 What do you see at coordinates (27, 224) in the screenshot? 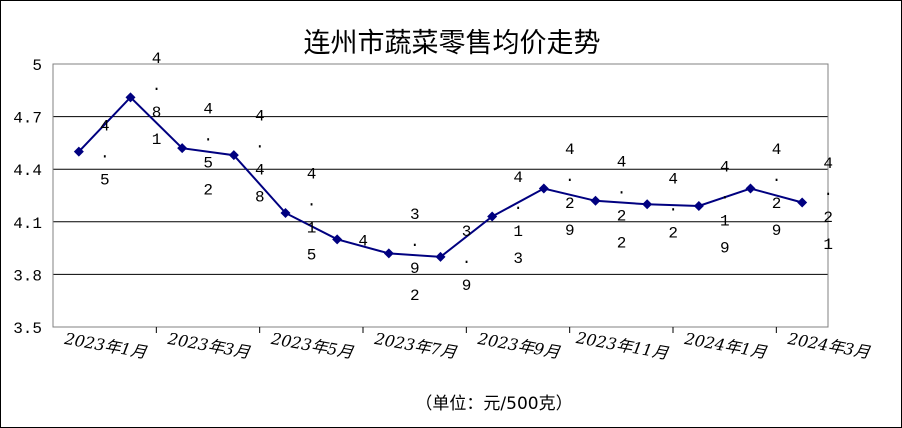
I see `y-tick-label: 4.1` at bounding box center [27, 224].